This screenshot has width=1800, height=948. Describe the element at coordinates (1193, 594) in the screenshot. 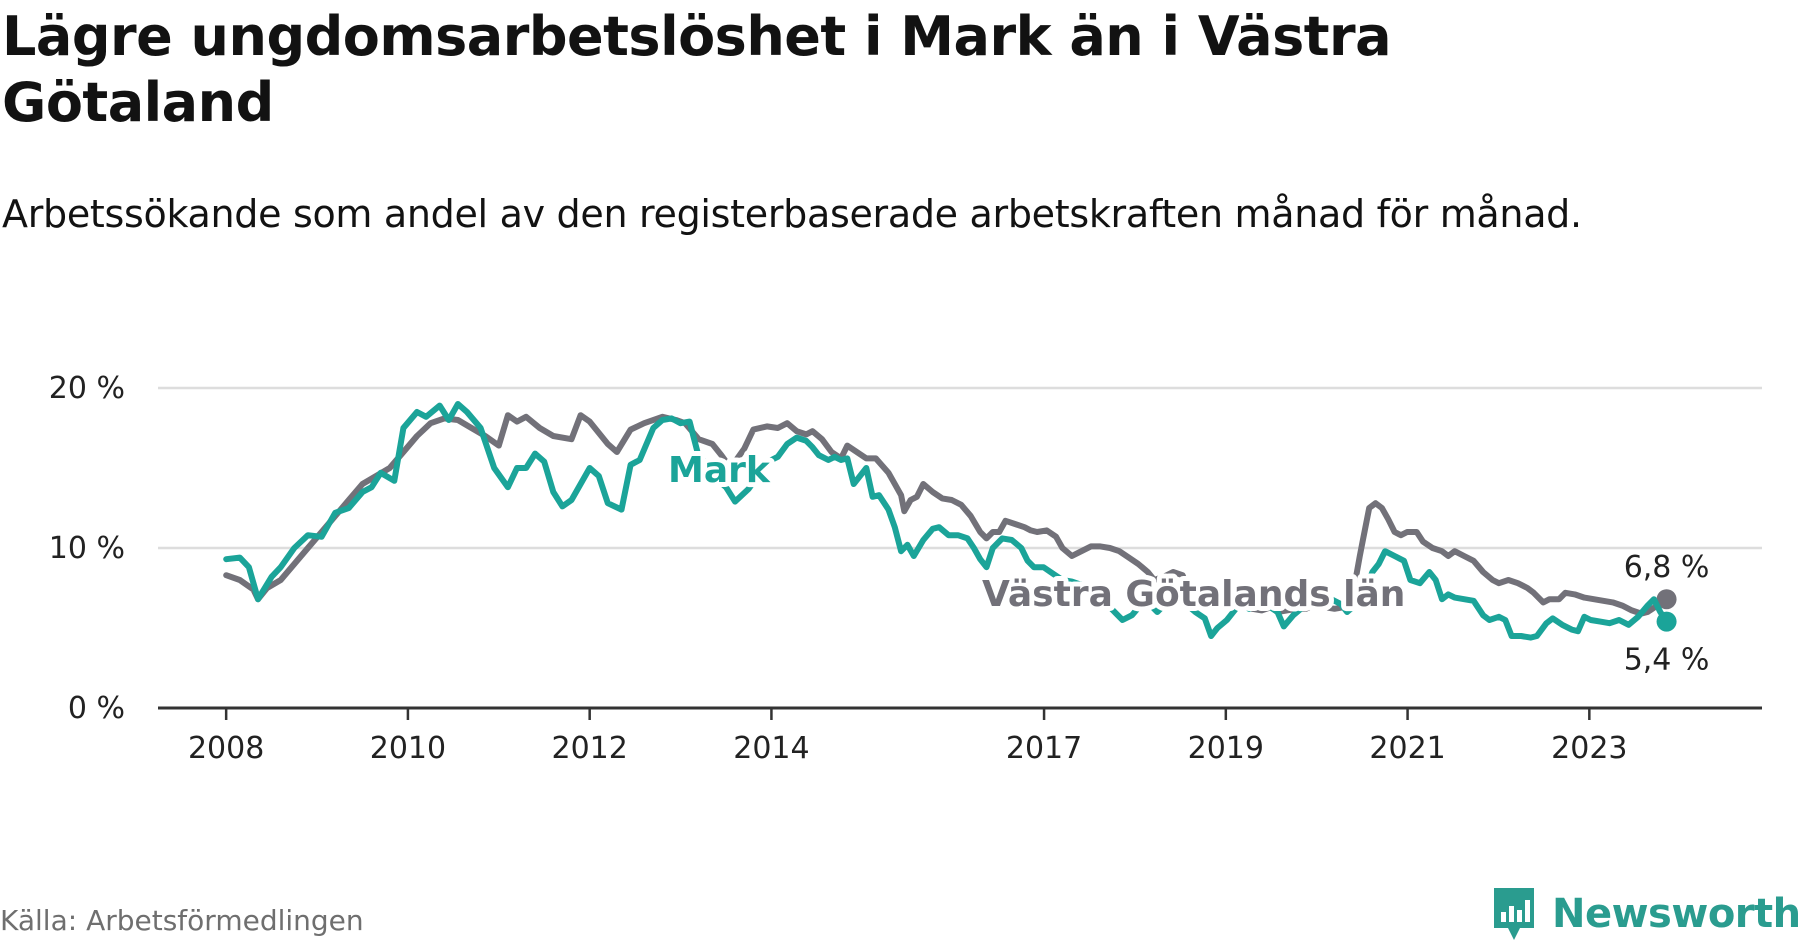

I see `series-label-vg: Västra Götalands län` at that location.